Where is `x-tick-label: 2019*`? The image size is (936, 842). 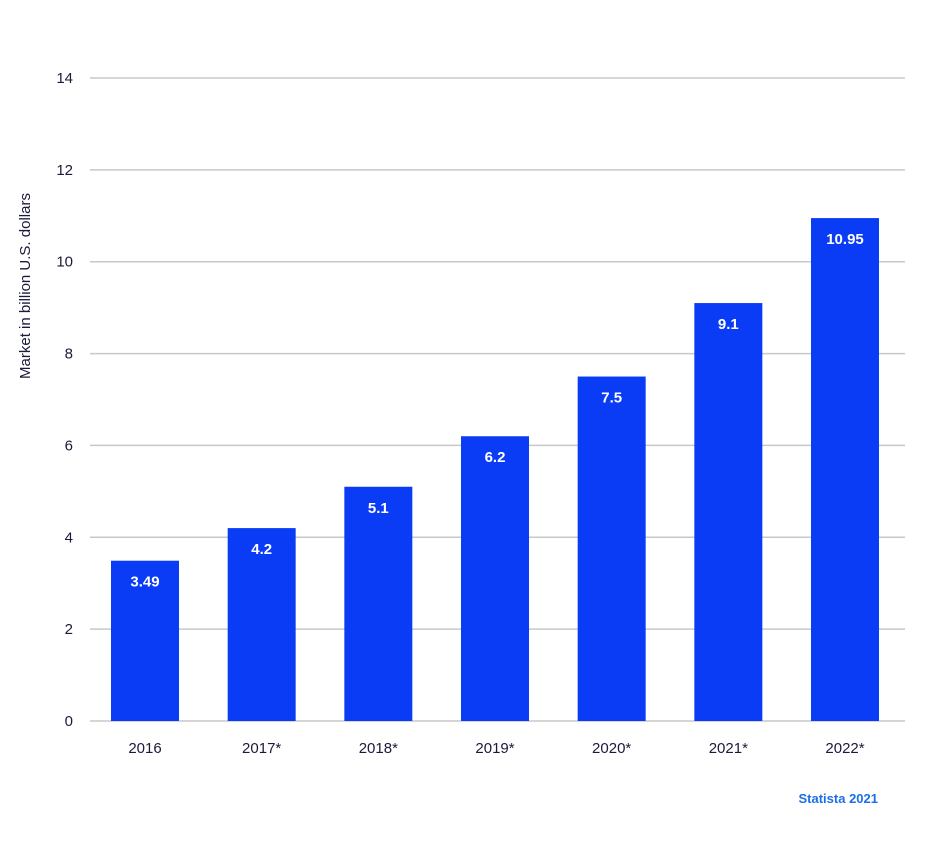 x-tick-label: 2019* is located at coordinates (494, 748).